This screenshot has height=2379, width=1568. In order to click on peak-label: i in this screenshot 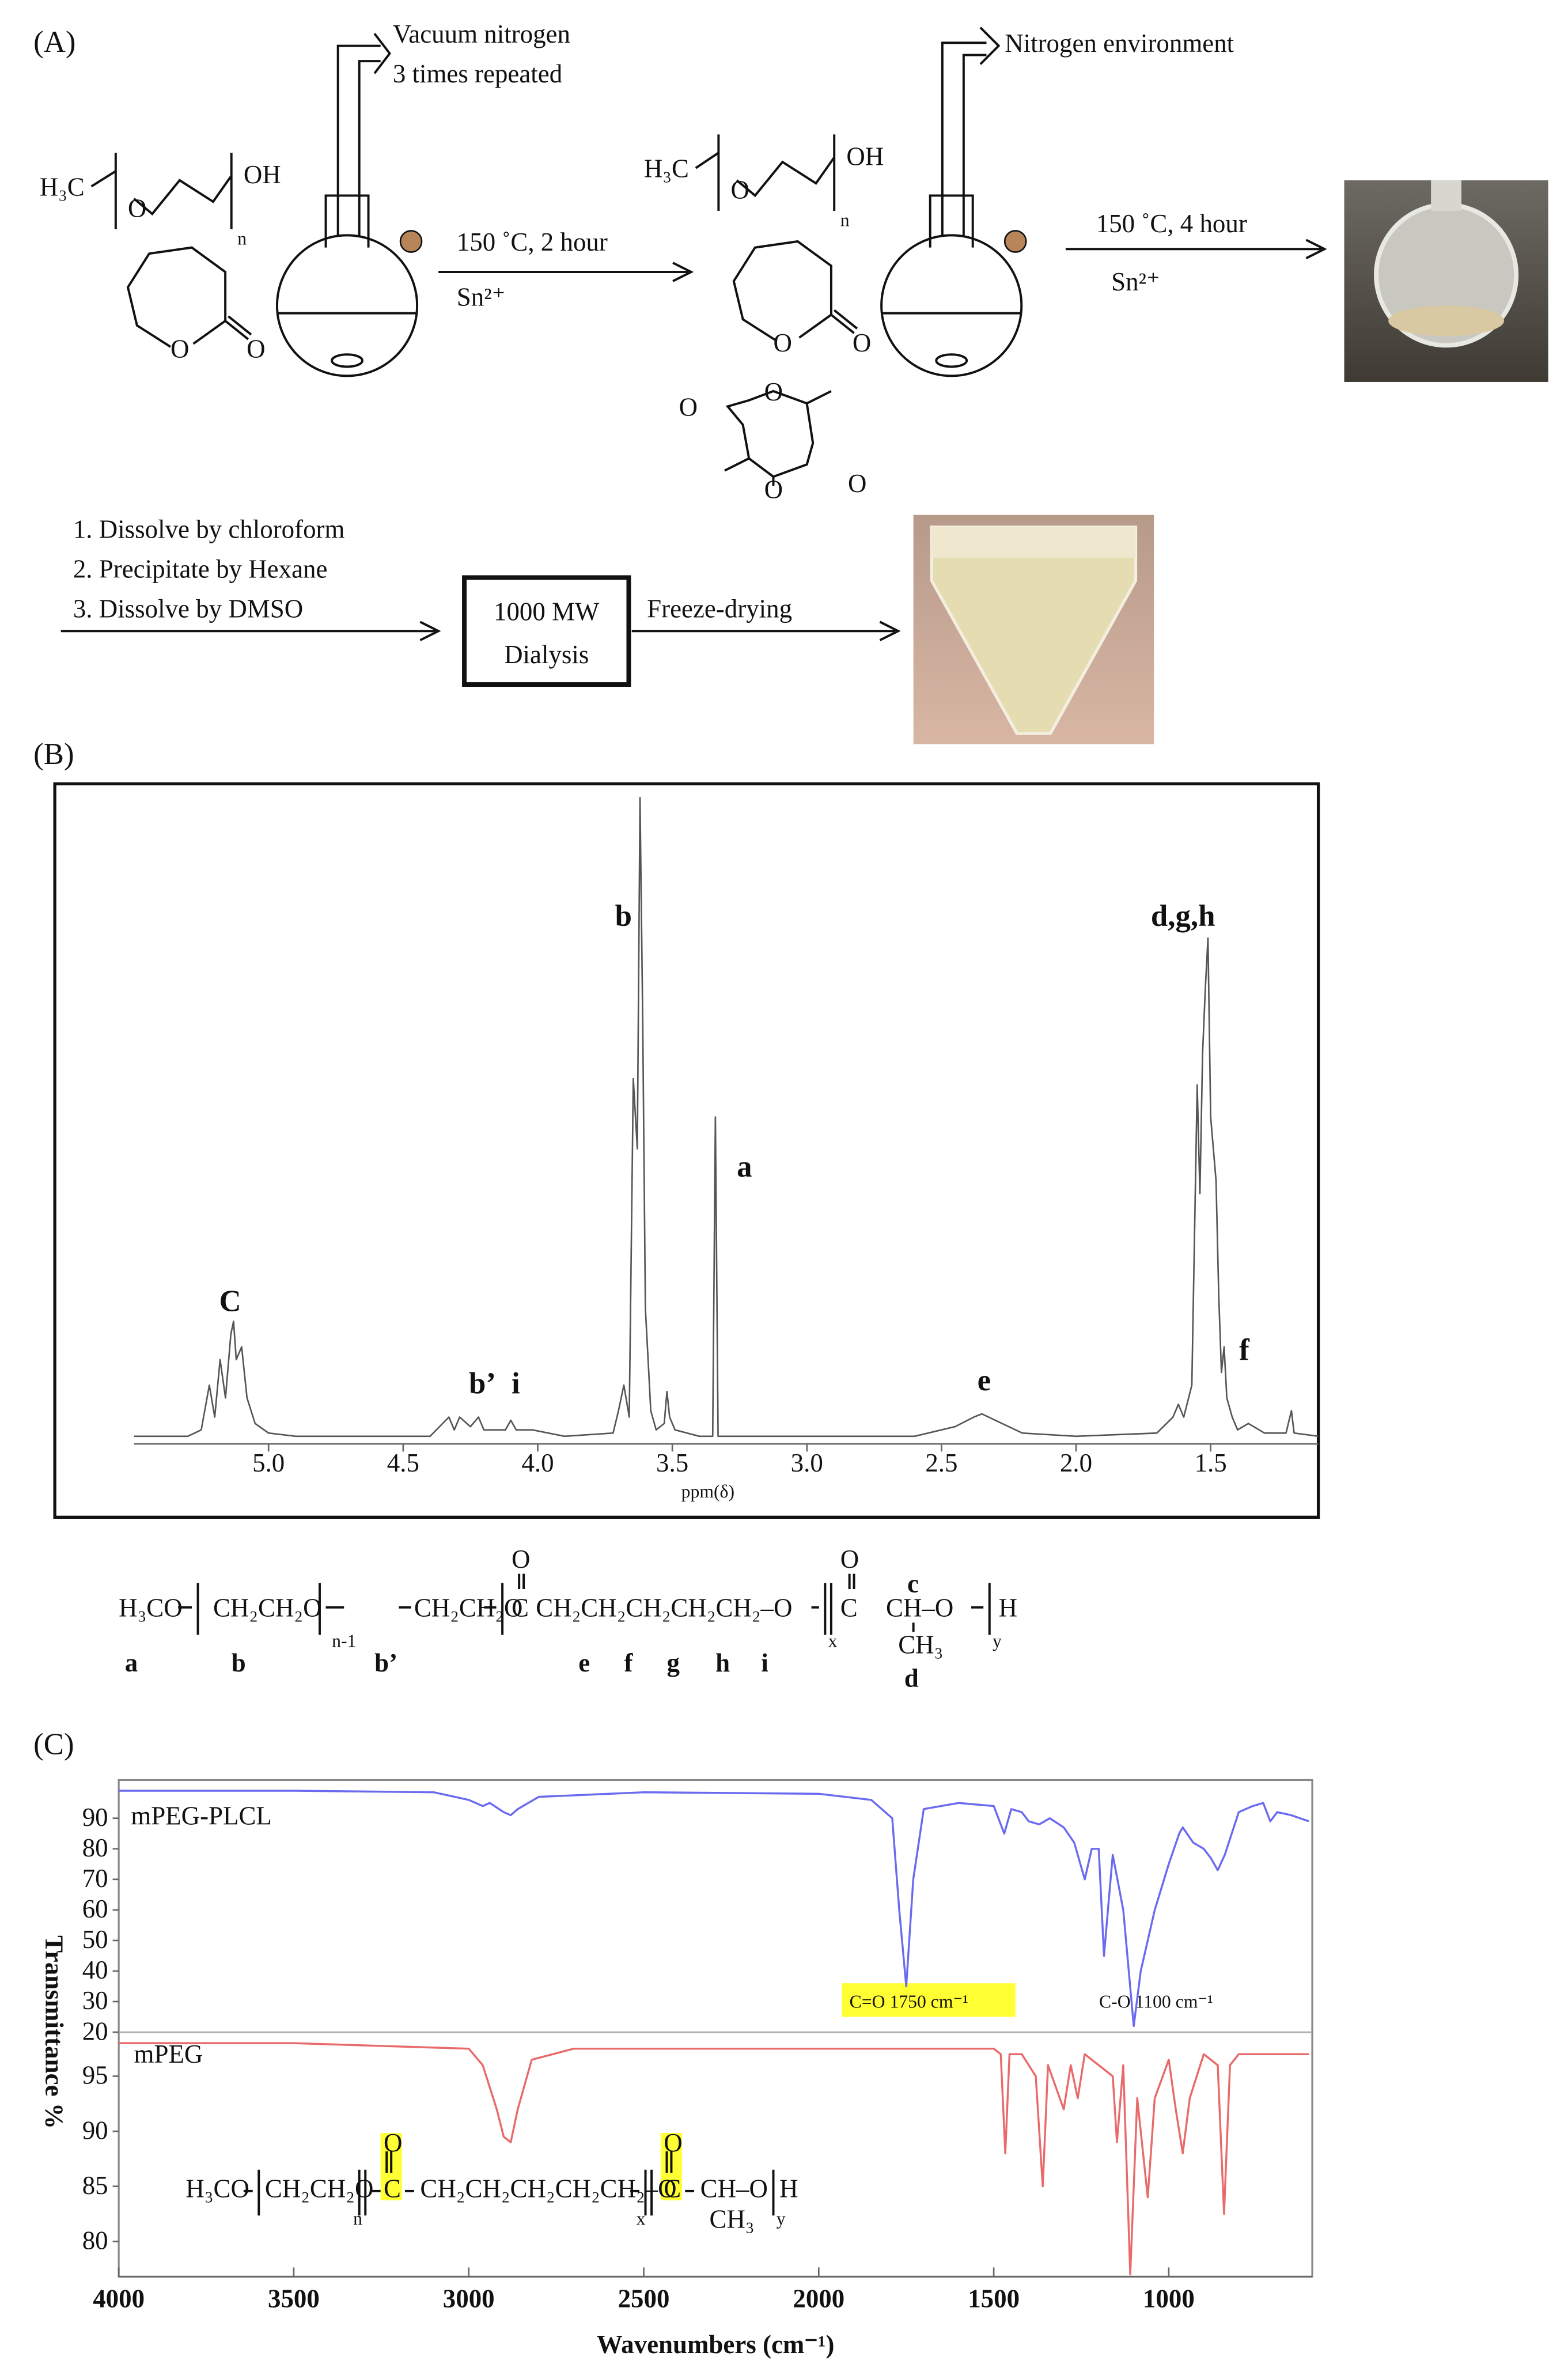, I will do `click(516, 1384)`.